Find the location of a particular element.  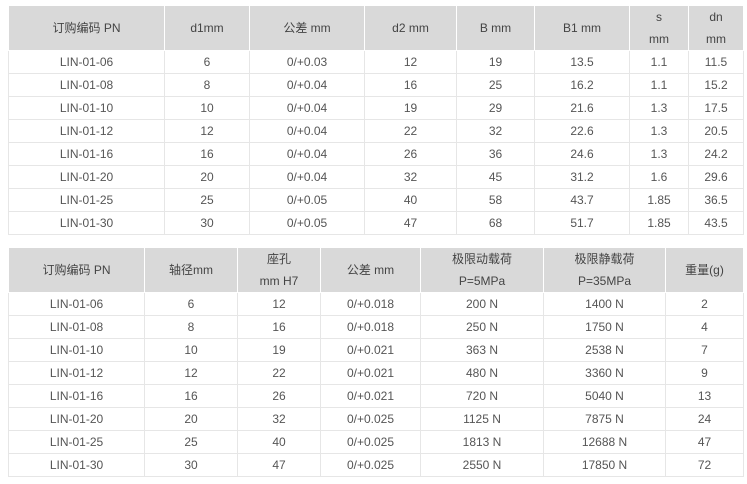

table-cell: LIN-01-20 is located at coordinates (86, 177).